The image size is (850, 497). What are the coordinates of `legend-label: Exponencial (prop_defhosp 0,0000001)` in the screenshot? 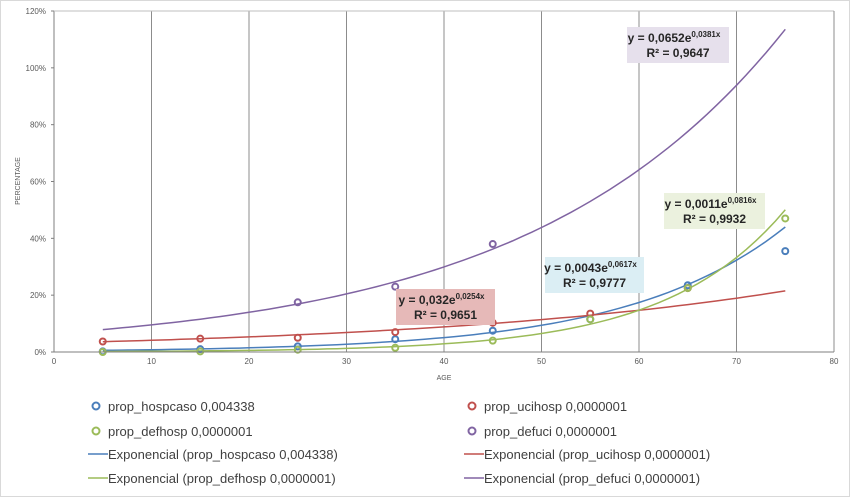 It's located at (222, 478).